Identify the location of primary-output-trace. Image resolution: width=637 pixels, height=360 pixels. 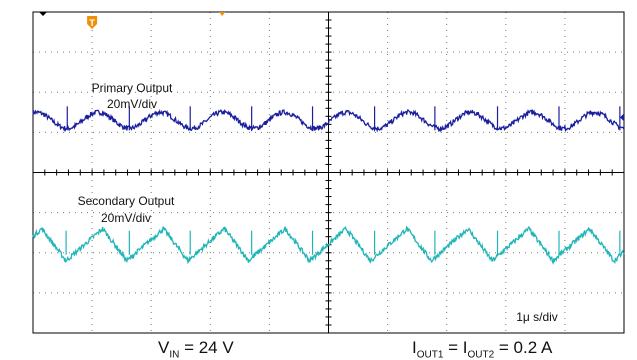
(328, 120).